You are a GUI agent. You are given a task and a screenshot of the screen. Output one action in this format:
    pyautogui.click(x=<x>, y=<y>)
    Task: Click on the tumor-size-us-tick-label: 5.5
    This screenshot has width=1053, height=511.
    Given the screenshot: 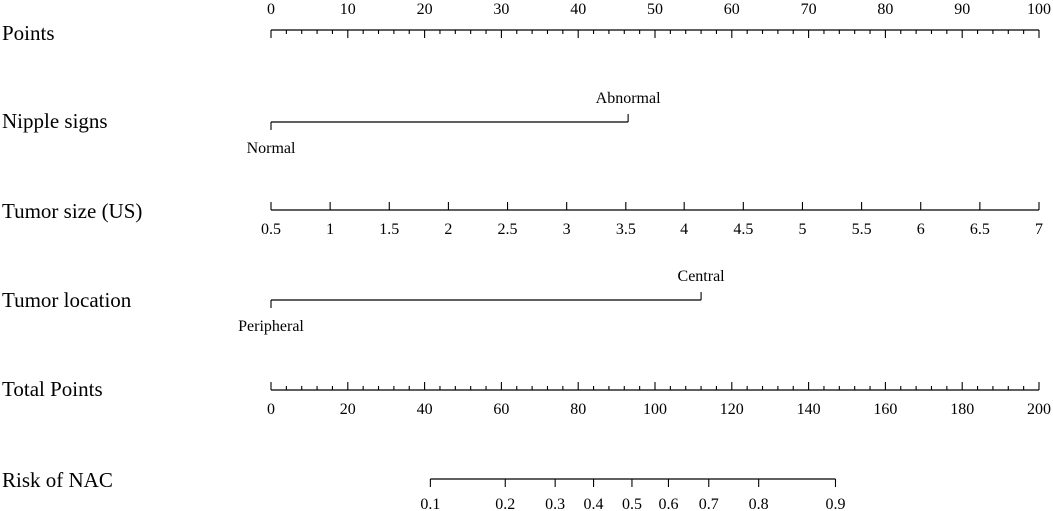 What is the action you would take?
    pyautogui.click(x=862, y=229)
    